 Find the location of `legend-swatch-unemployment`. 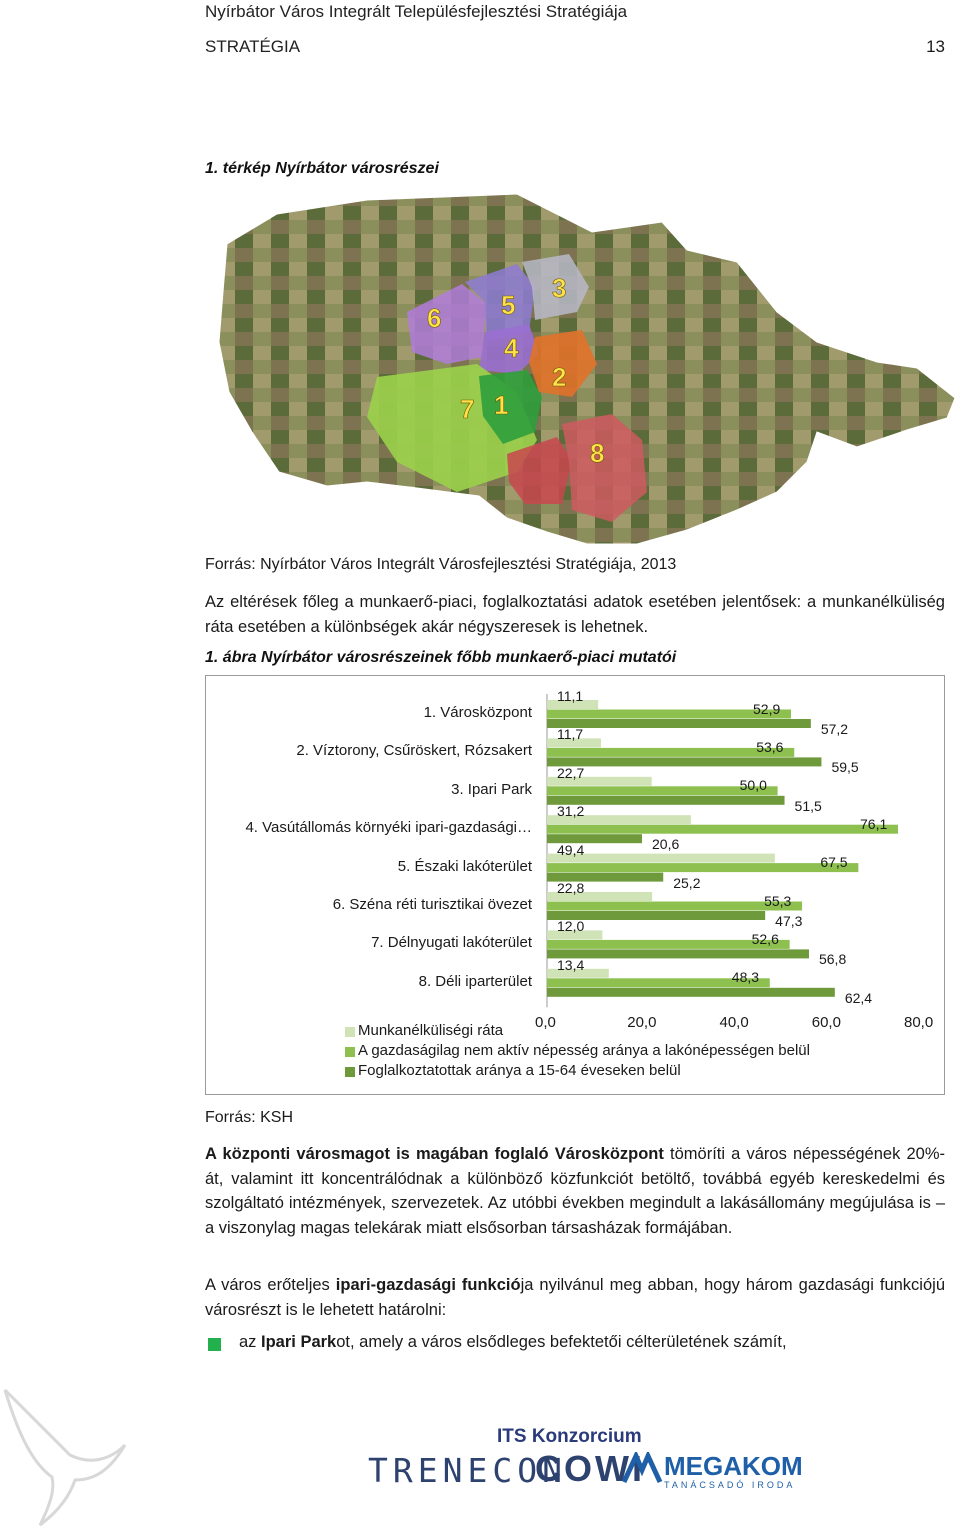

legend-swatch-unemployment is located at coordinates (350, 1032).